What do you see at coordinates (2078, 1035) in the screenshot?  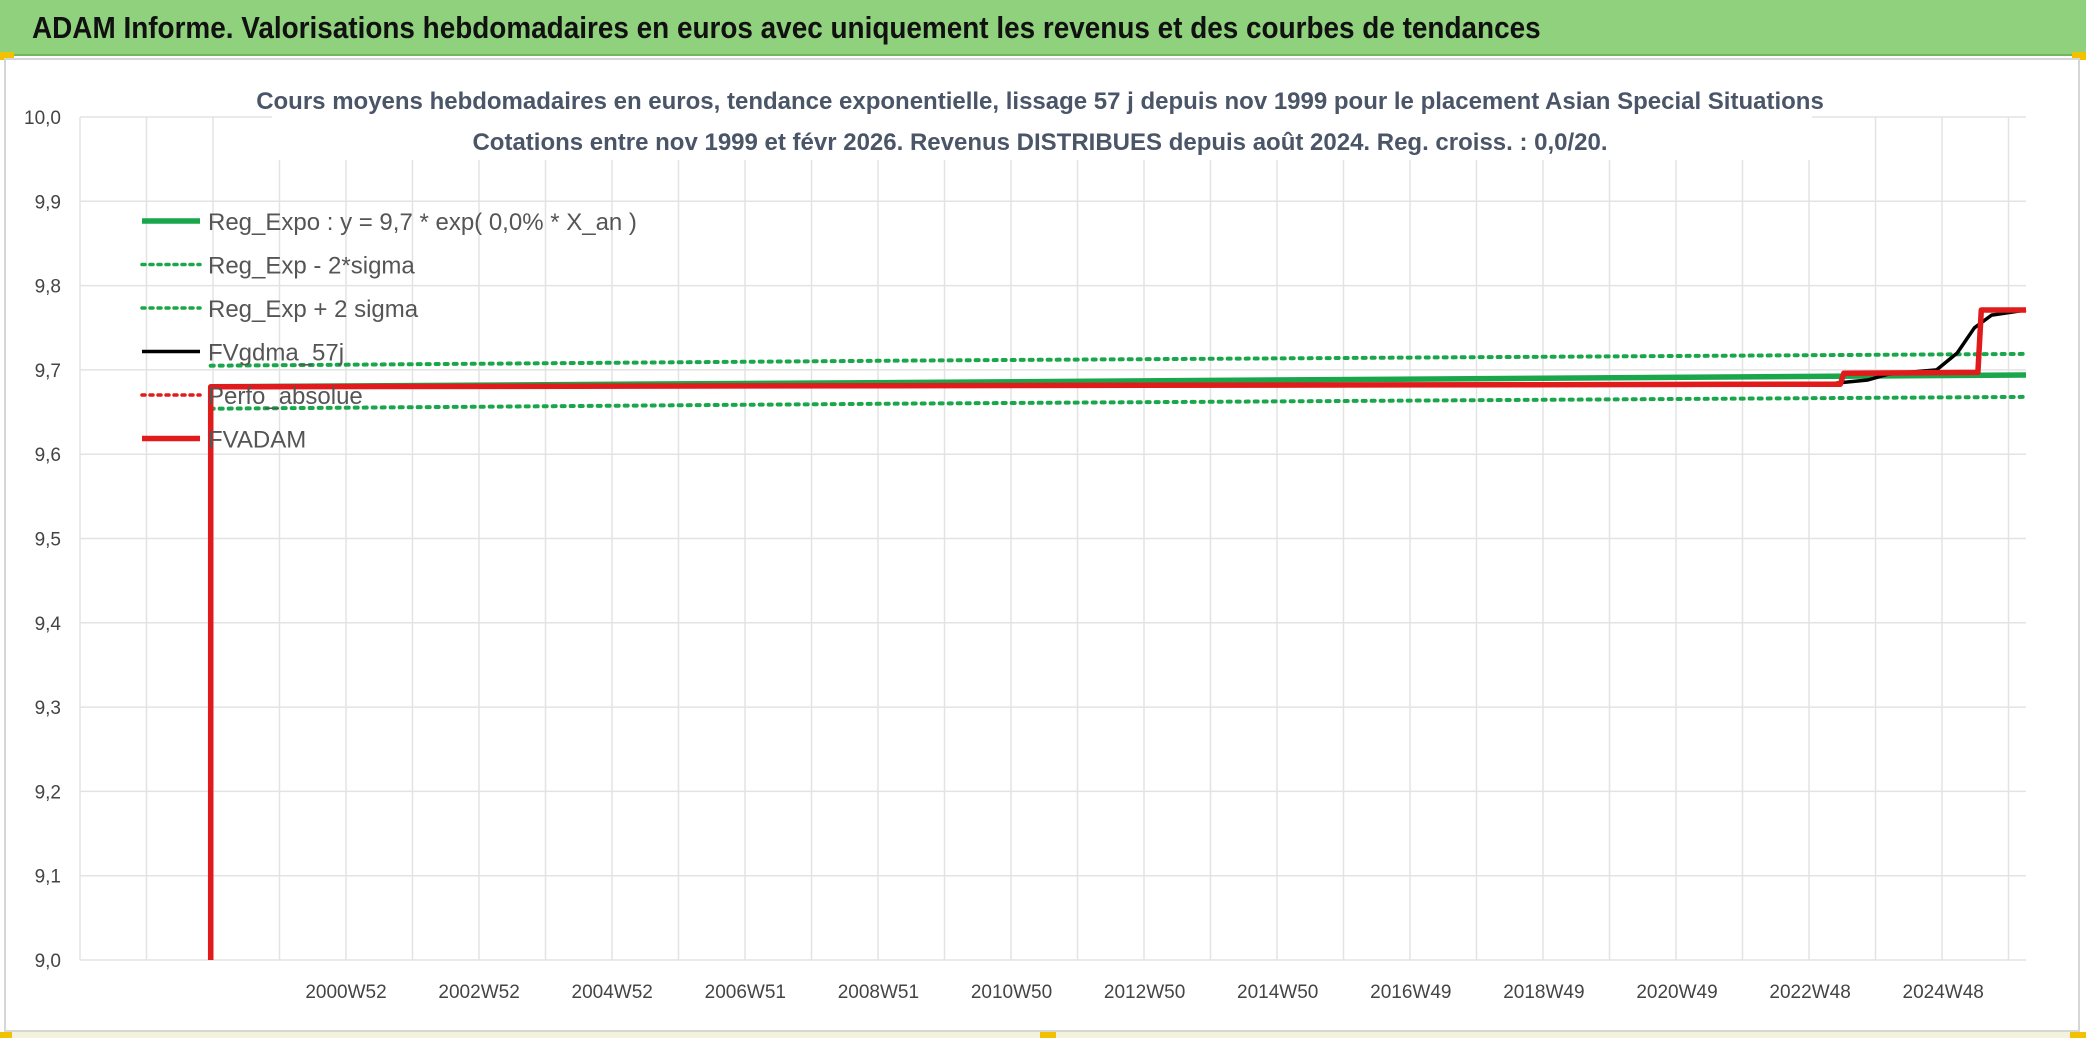 I see `bottom-mark-right` at bounding box center [2078, 1035].